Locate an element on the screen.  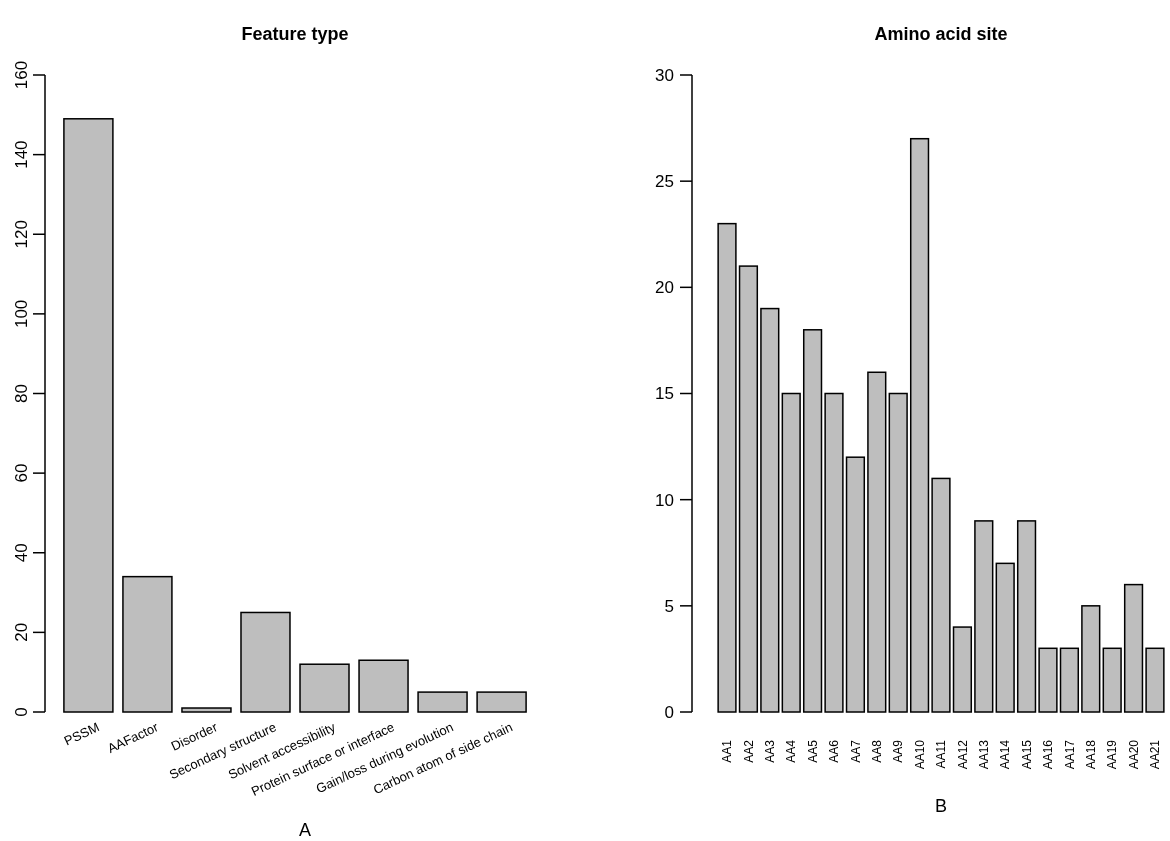
x-tick-label: AA1 is located at coordinates (727, 751).